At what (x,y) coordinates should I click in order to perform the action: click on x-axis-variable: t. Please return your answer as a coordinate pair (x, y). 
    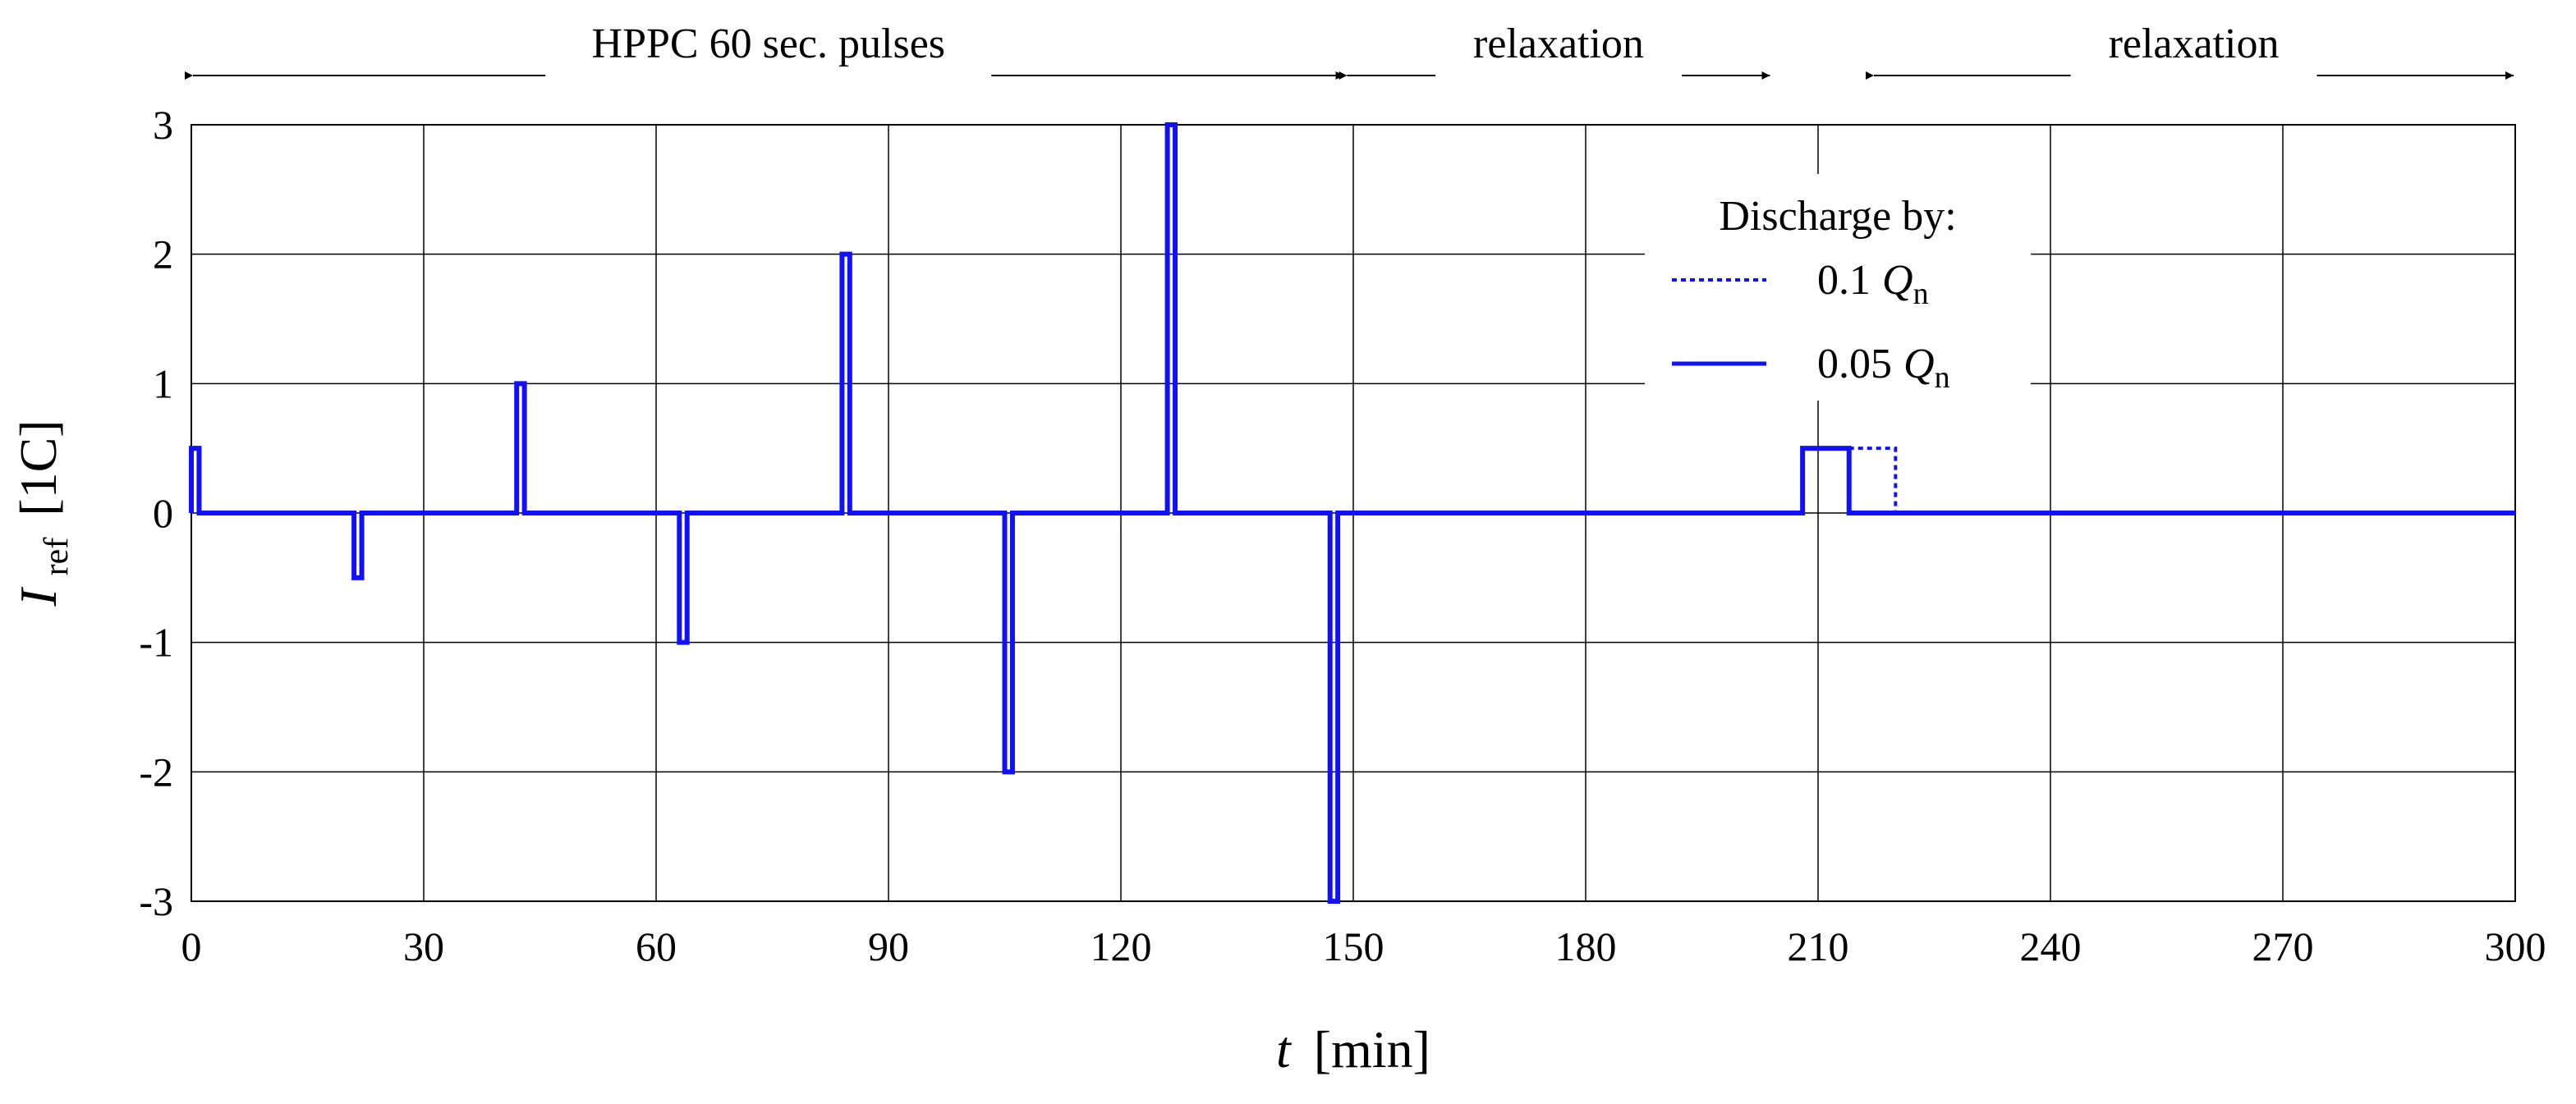
    Looking at the image, I should click on (1284, 1049).